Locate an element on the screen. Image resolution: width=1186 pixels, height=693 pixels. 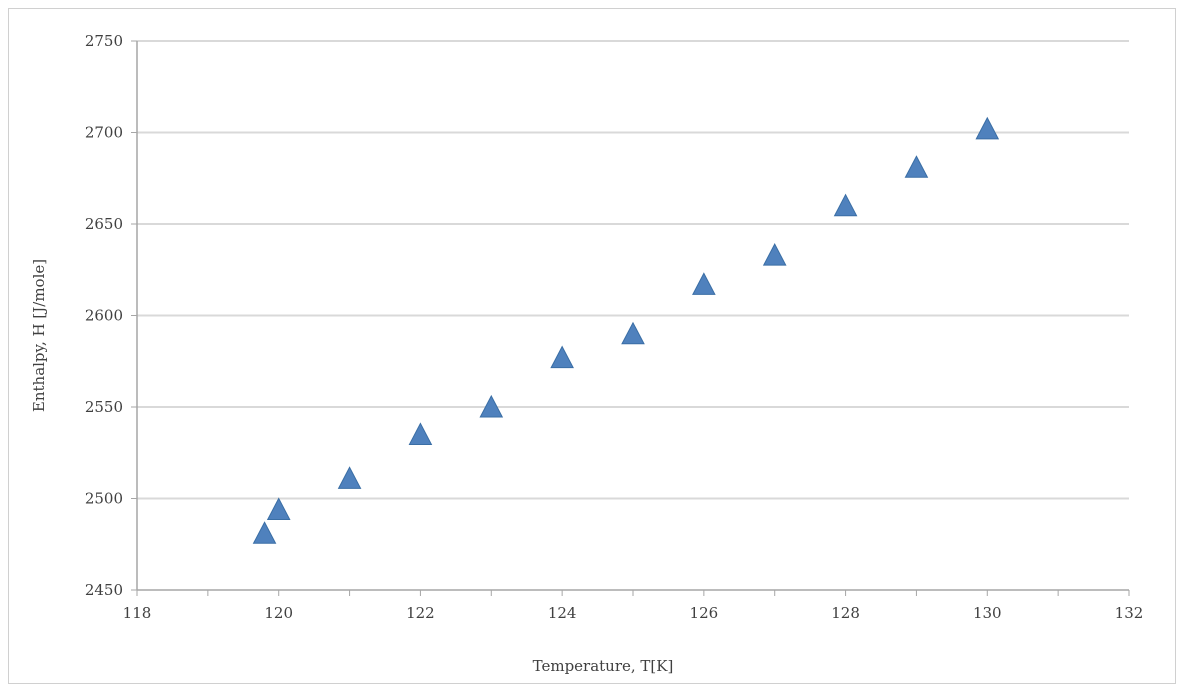
x-tick-label-7: 132 is located at coordinates (1129, 613).